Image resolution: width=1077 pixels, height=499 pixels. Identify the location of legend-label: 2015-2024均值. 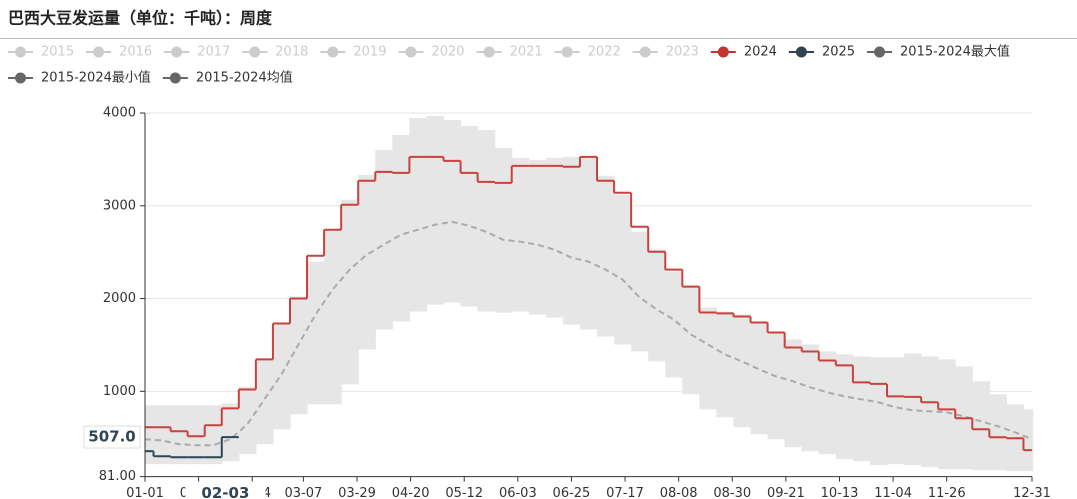
(244, 78).